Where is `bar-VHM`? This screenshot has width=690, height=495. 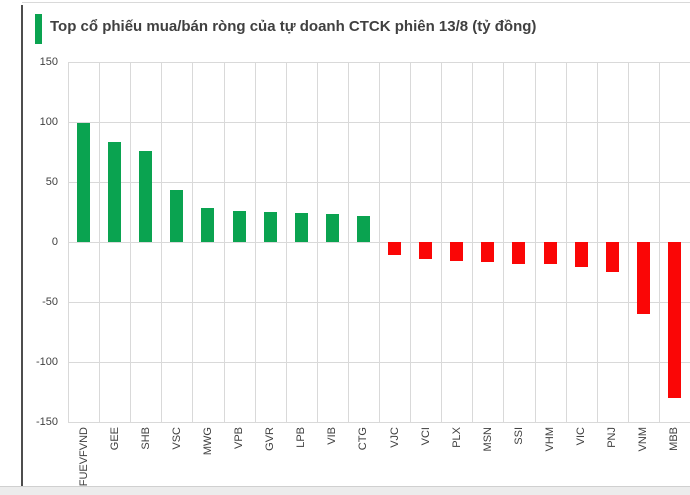 bar-VHM is located at coordinates (550, 253).